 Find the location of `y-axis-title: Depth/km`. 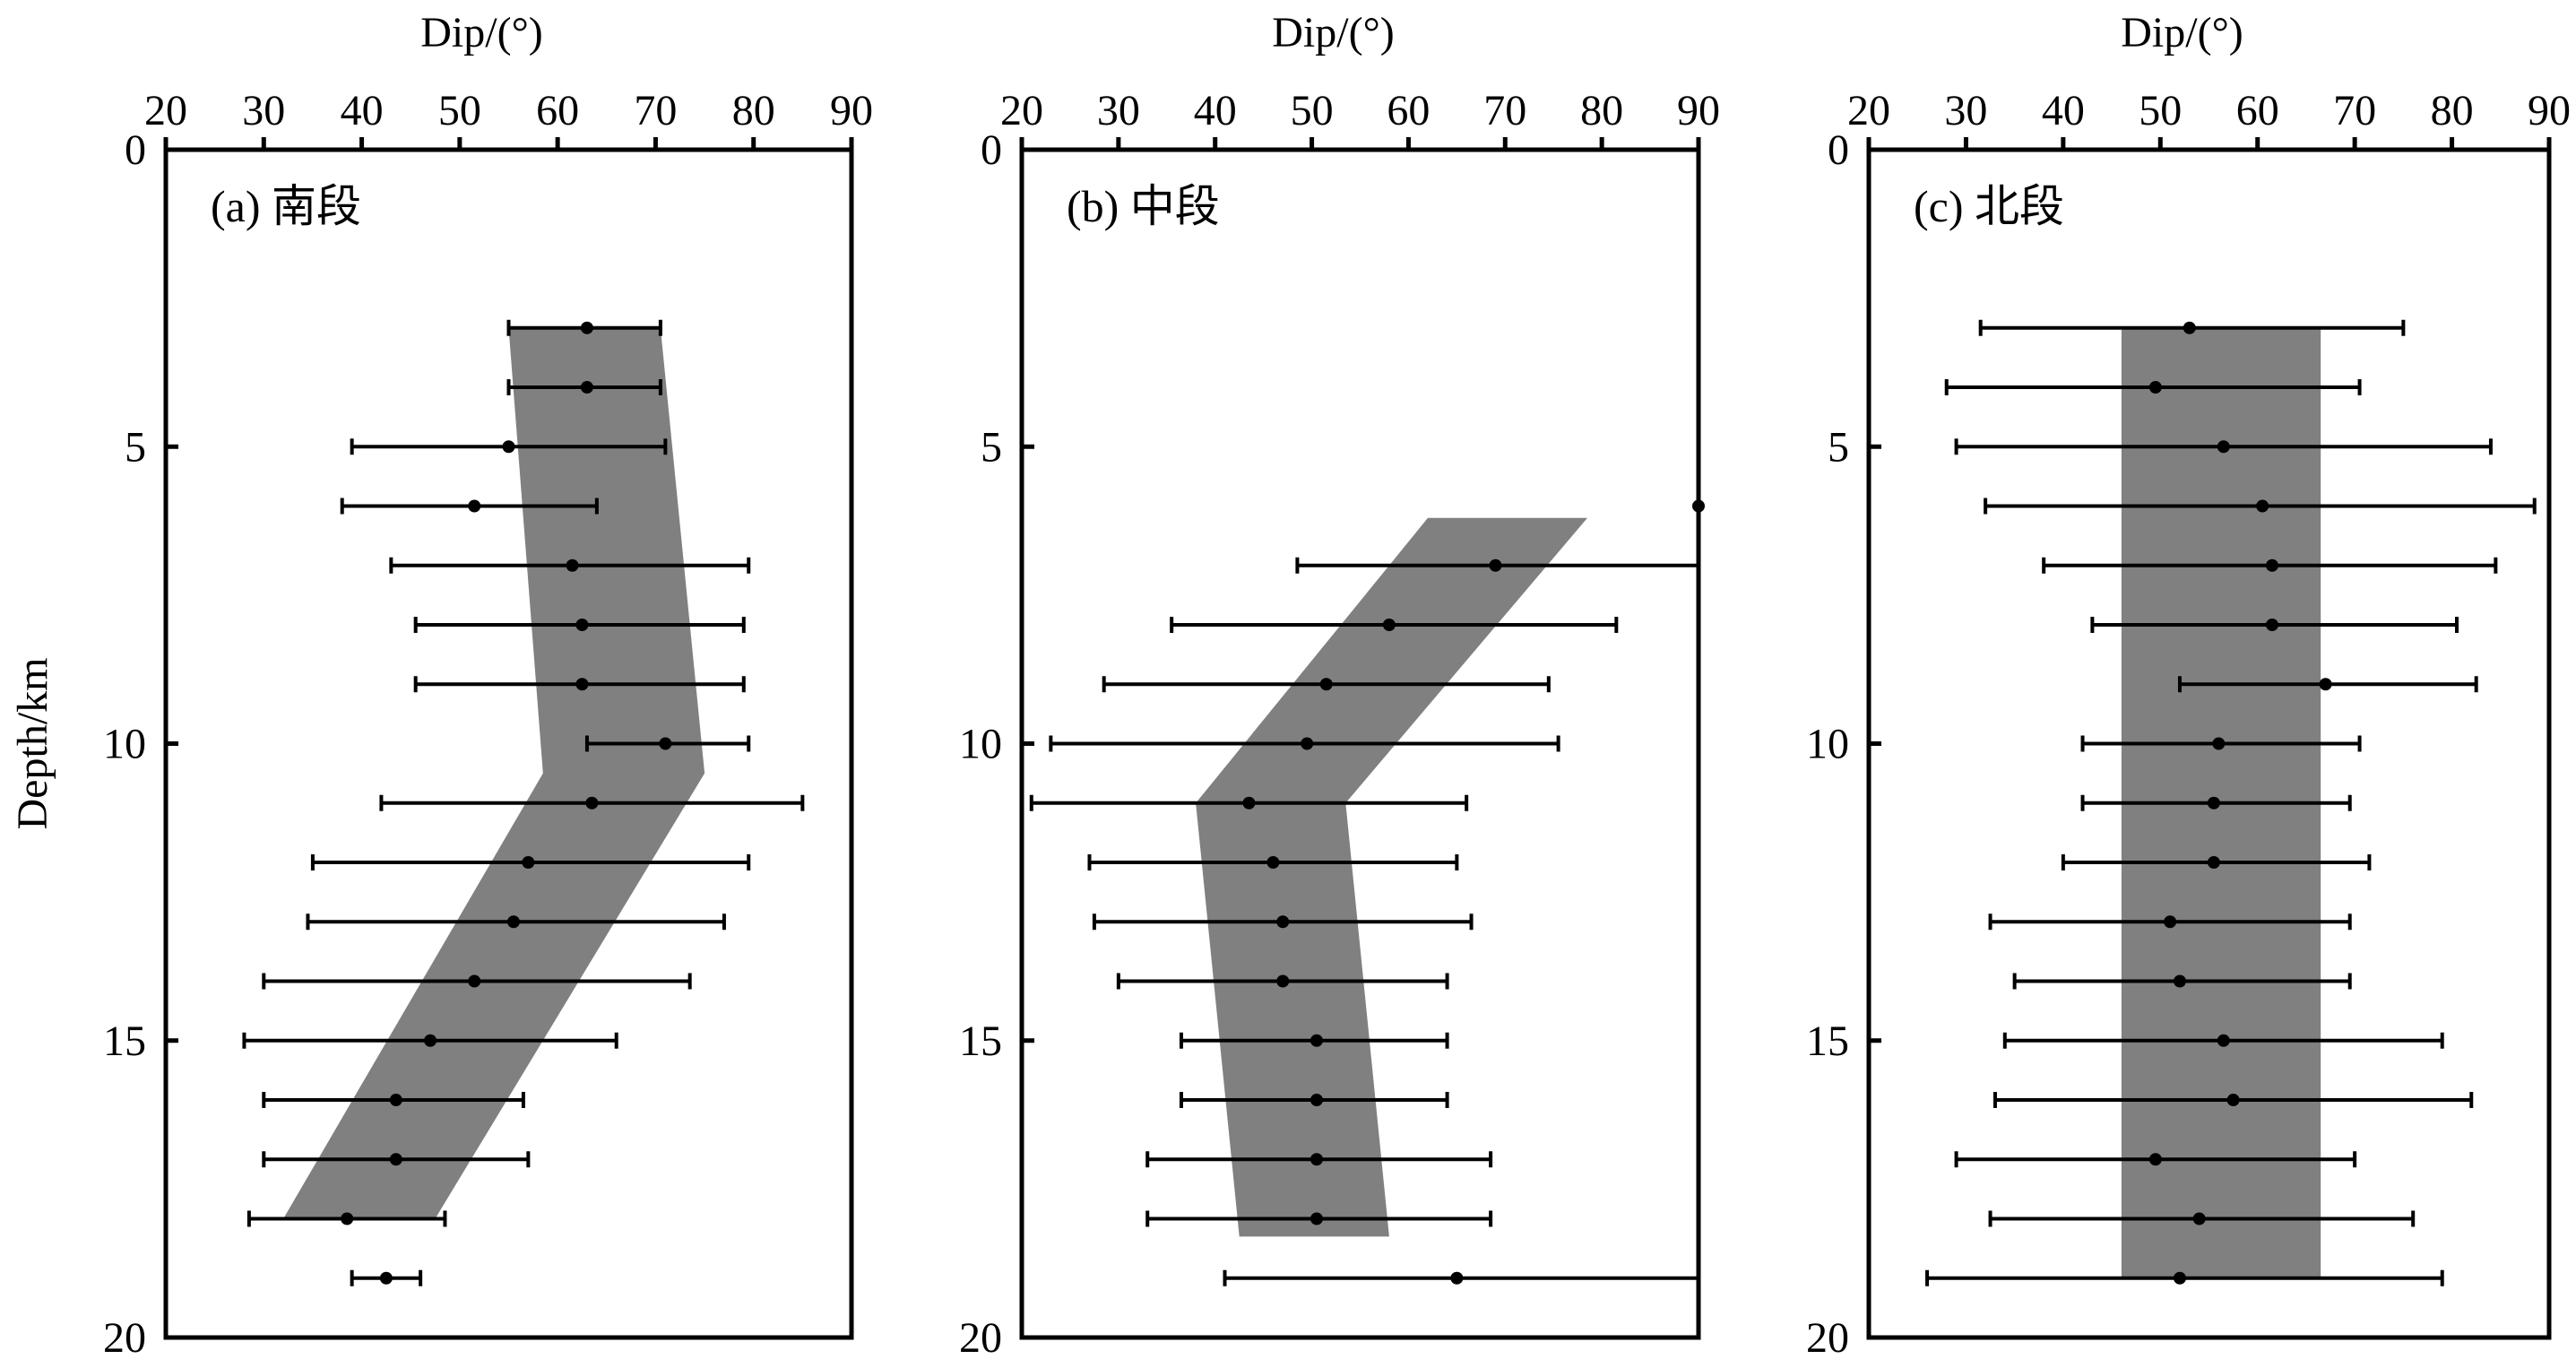

y-axis-title: Depth/km is located at coordinates (32, 744).